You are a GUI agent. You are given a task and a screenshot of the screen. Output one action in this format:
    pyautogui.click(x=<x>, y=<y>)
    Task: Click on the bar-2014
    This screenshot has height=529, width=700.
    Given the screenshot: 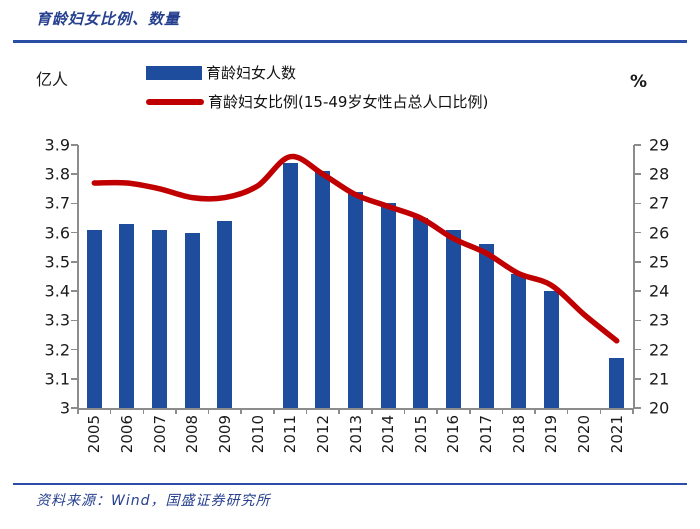 What is the action you would take?
    pyautogui.click(x=388, y=305)
    